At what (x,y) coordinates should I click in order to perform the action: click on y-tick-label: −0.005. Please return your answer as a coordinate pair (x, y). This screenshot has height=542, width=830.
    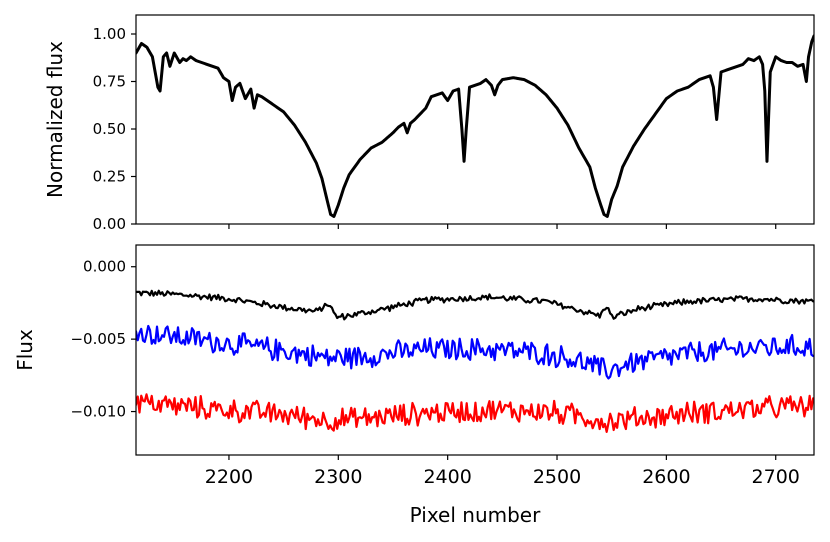
    Looking at the image, I should click on (98, 339).